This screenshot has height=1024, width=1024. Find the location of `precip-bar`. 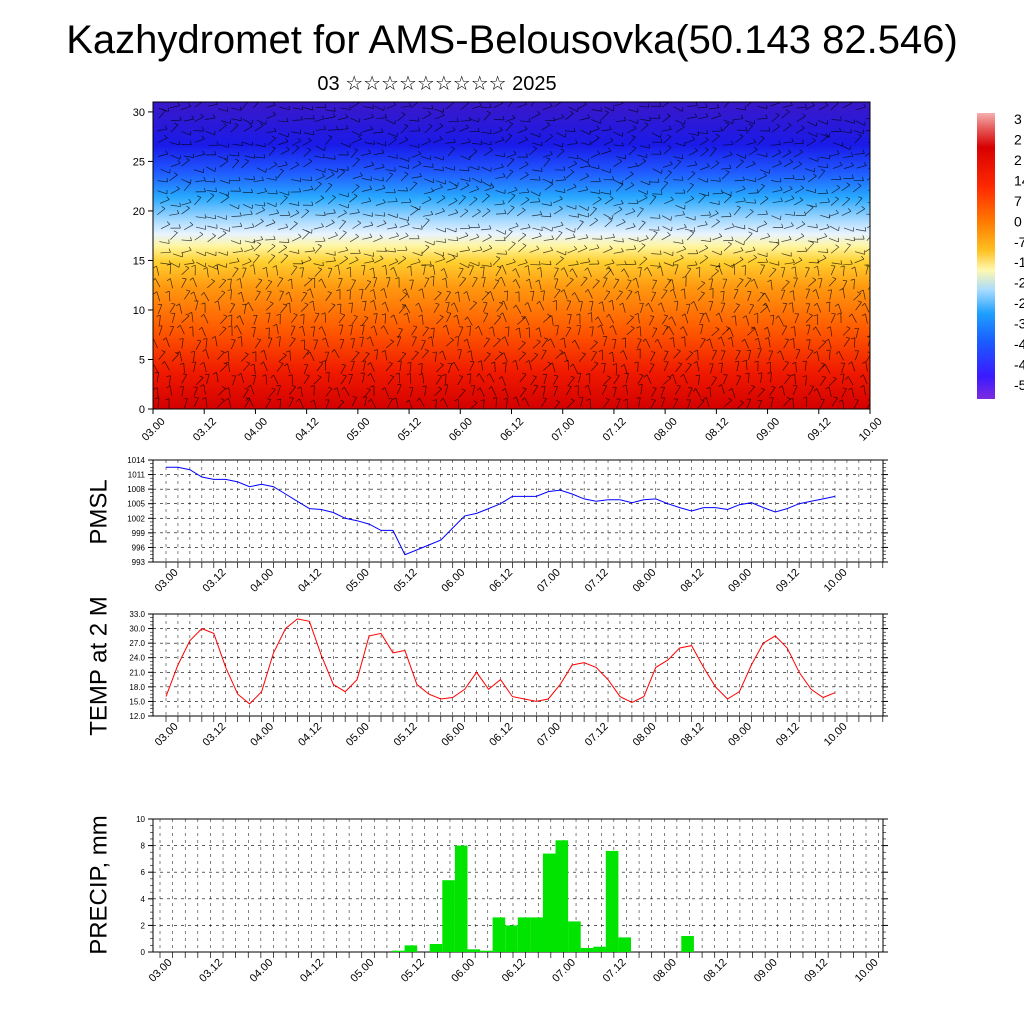

precip-bar is located at coordinates (624, 944).